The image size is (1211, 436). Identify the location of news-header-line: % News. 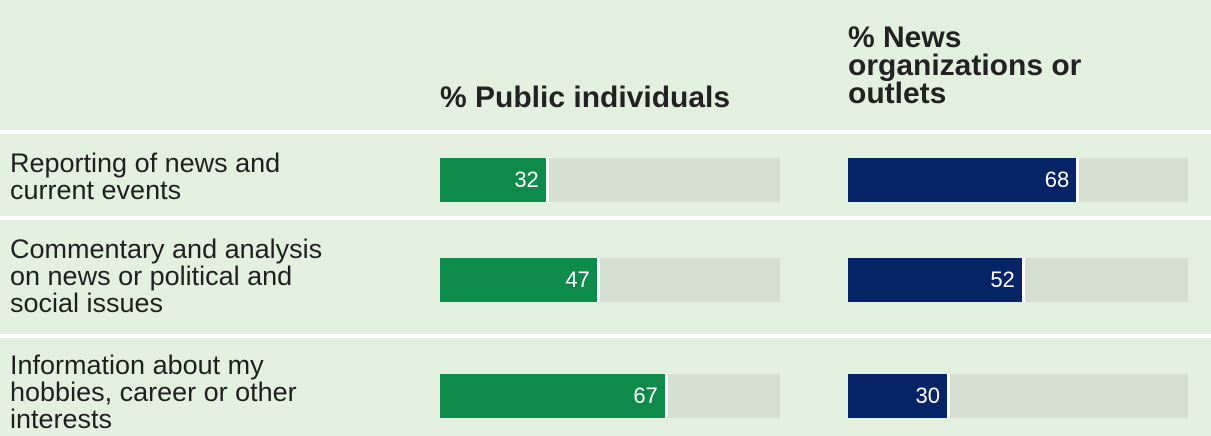
(905, 37).